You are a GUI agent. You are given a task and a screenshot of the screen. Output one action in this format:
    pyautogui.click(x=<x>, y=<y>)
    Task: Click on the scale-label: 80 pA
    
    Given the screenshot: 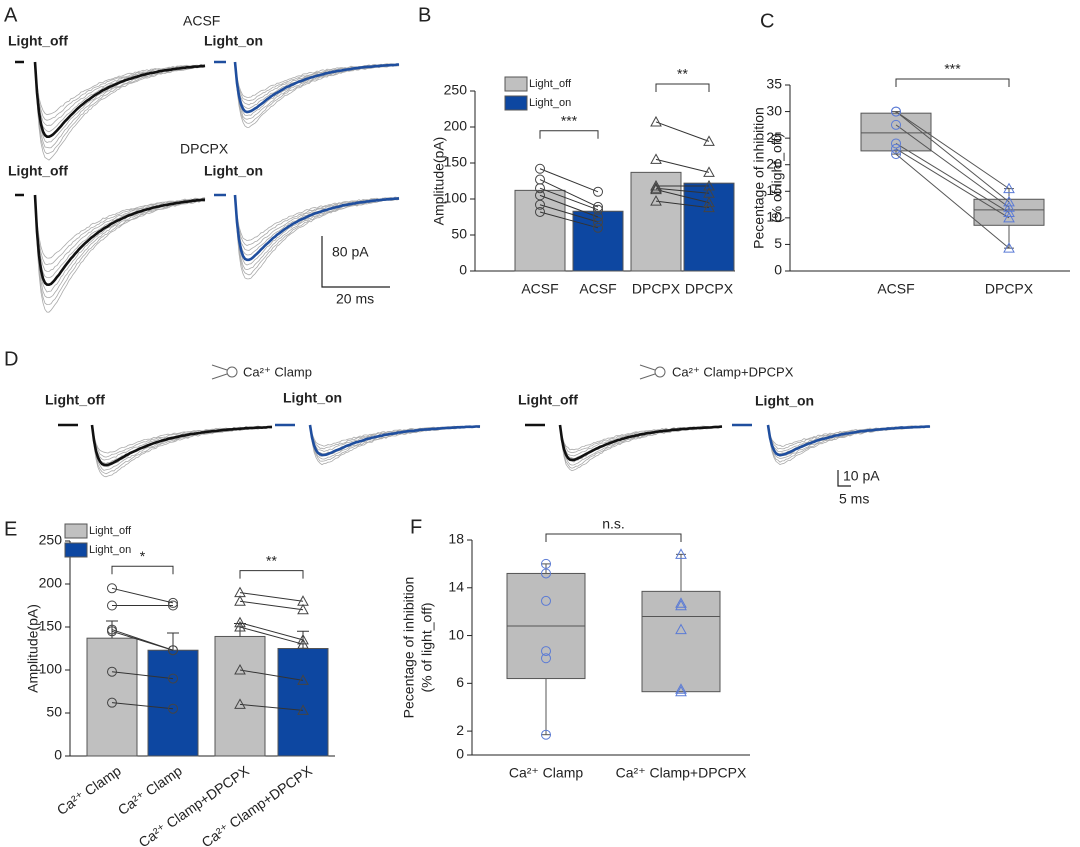 What is the action you would take?
    pyautogui.click(x=350, y=252)
    